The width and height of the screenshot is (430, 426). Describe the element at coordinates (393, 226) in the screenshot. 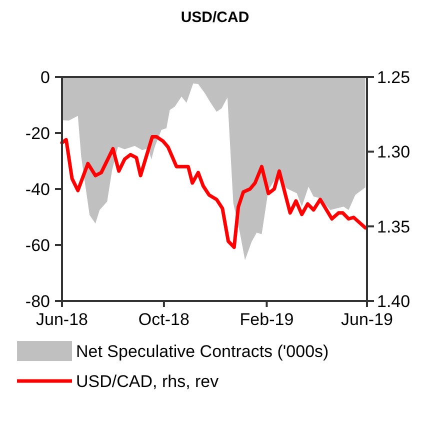

I see `y2-tick-label: 1.35` at that location.